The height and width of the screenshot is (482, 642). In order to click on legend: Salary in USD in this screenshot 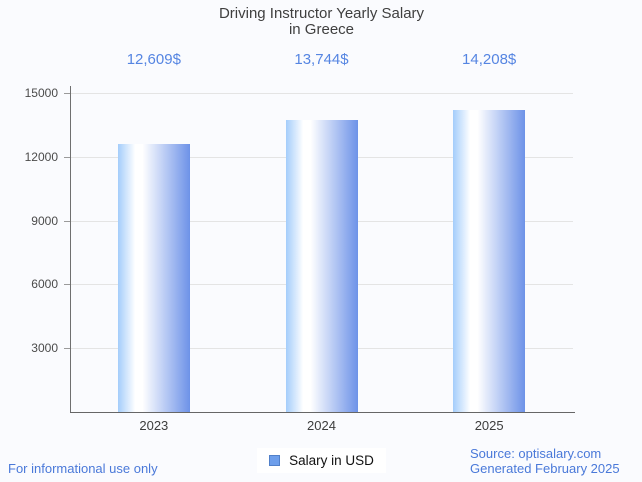, I will do `click(321, 460)`.